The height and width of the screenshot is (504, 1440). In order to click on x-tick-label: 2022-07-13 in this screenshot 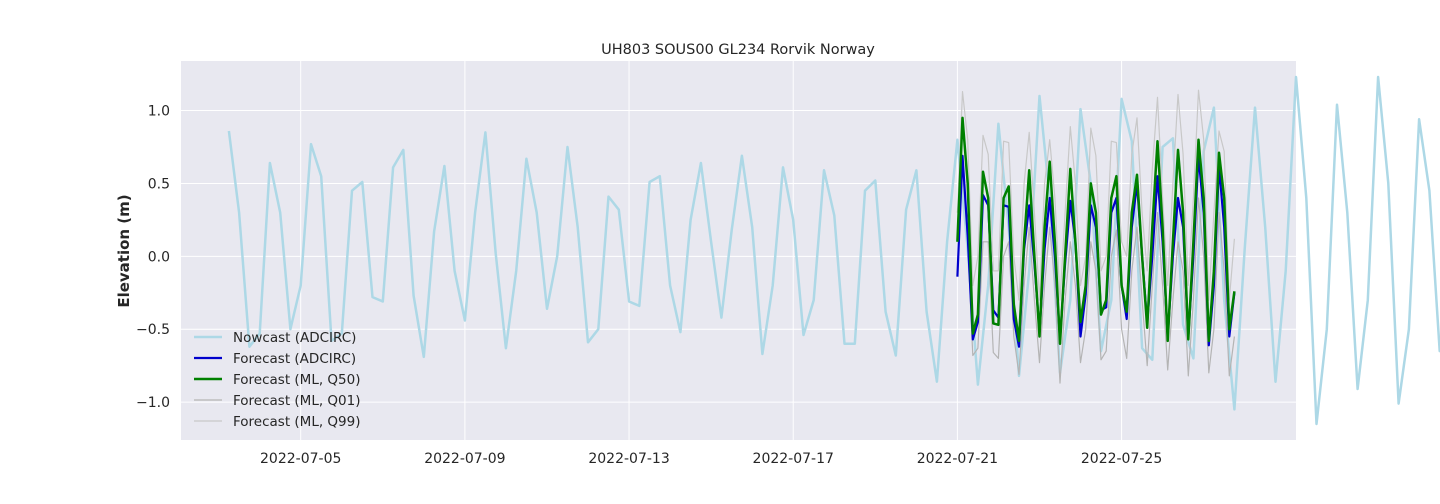, I will do `click(628, 459)`.